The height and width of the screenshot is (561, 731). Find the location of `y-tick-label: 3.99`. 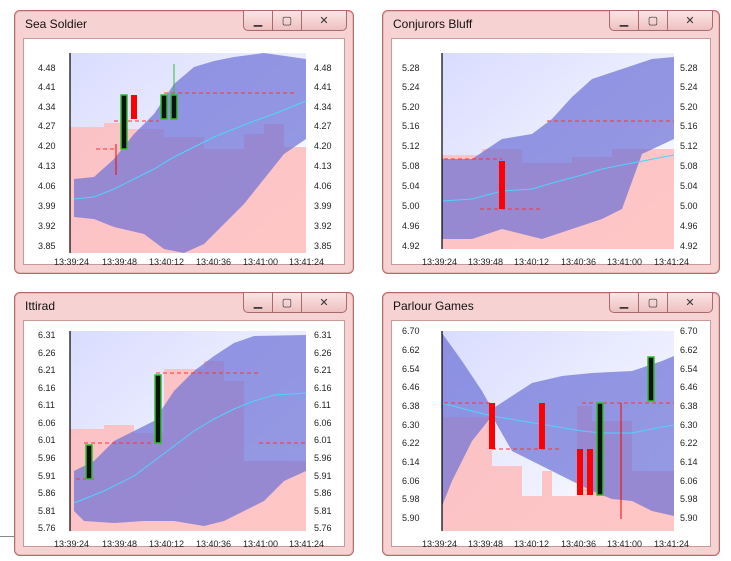

y-tick-label: 3.99 is located at coordinates (323, 206).